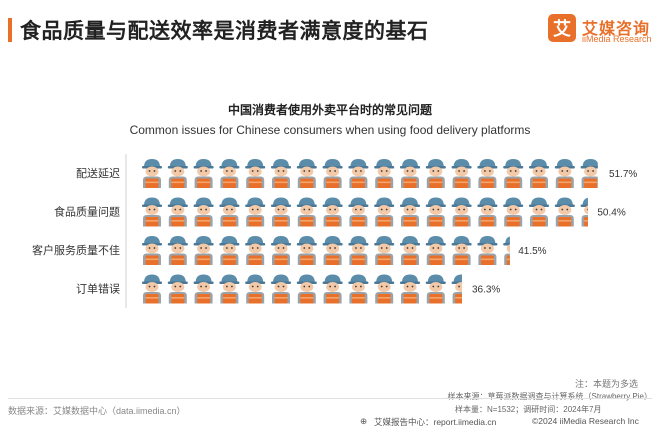 Image resolution: width=660 pixels, height=430 pixels. I want to click on value-label: 41.5%, so click(532, 251).